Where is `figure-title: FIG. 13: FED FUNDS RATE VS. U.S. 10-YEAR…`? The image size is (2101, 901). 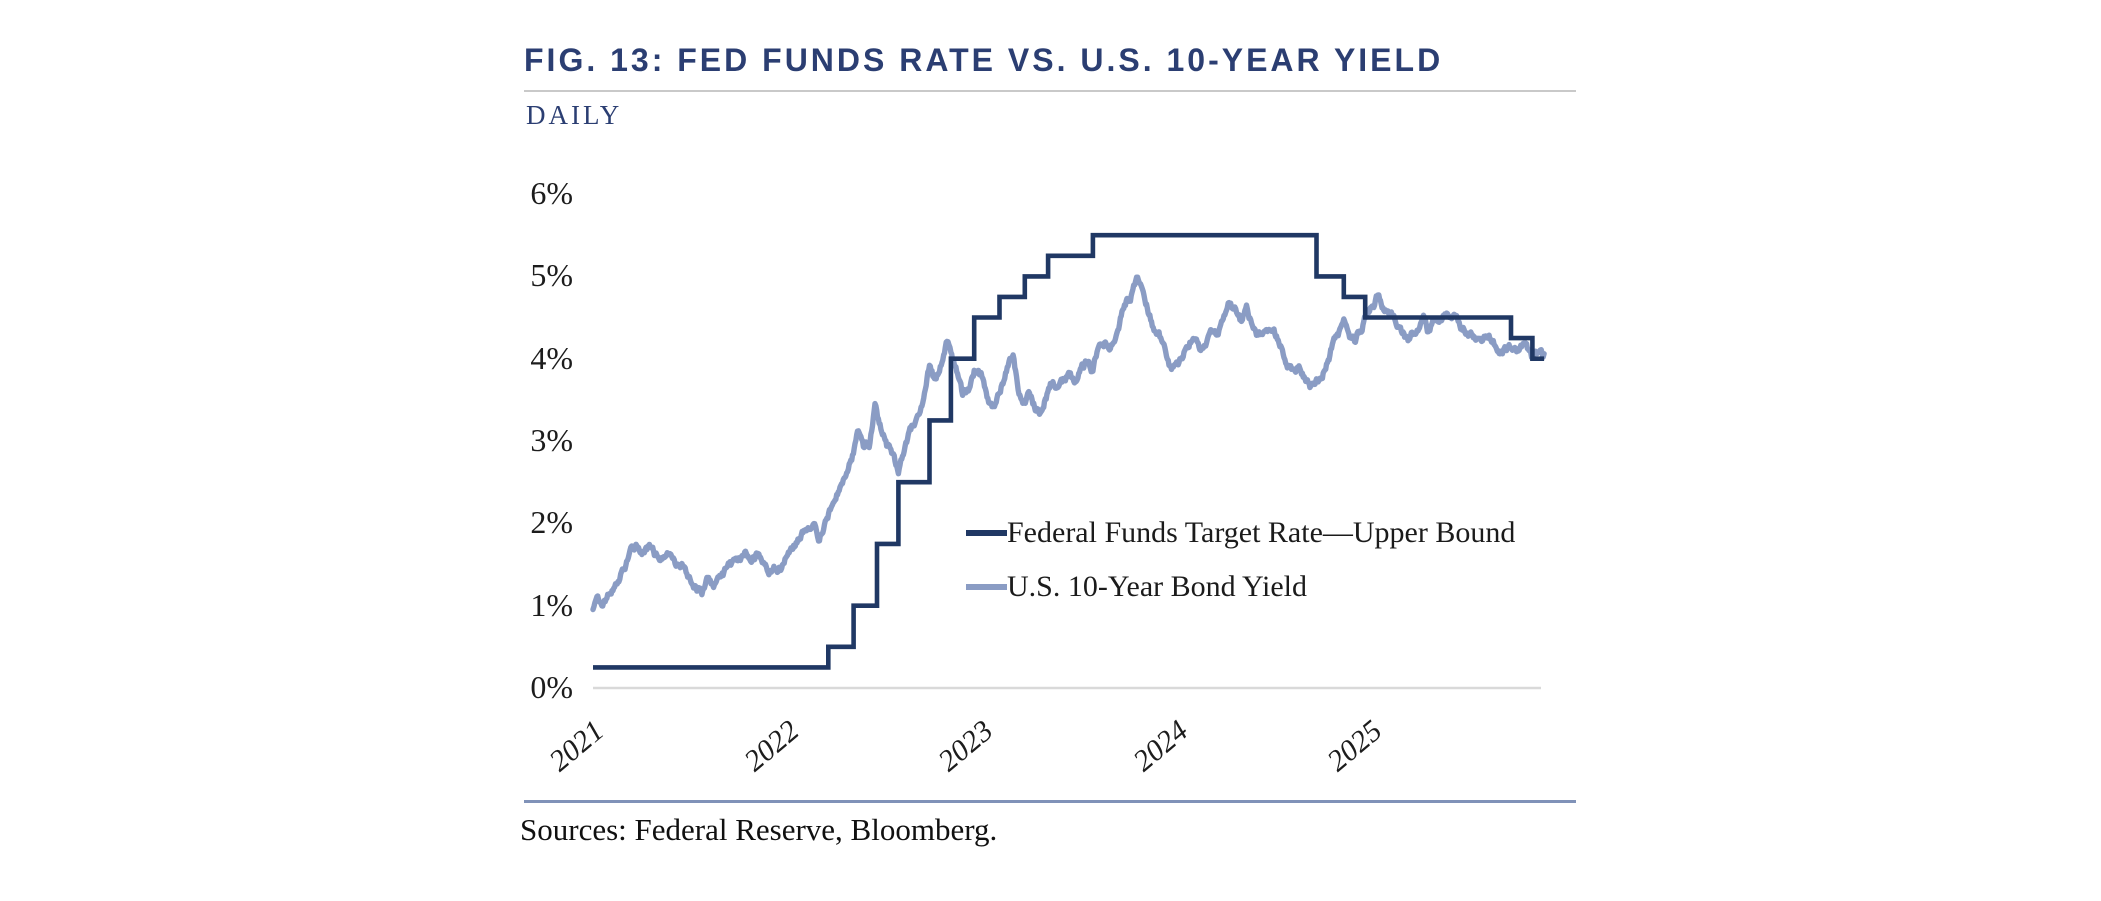 figure-title: FIG. 13: FED FUNDS RATE VS. U.S. 10-YEAR… is located at coordinates (984, 60).